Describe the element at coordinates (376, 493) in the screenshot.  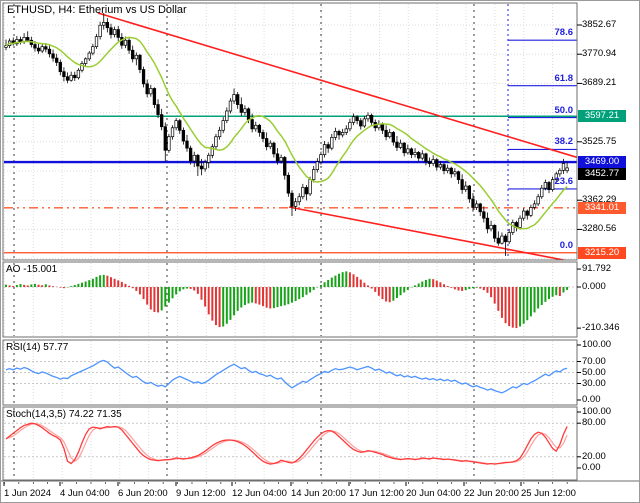
I see `time-axis-label: 17 Jun 12:00` at that location.